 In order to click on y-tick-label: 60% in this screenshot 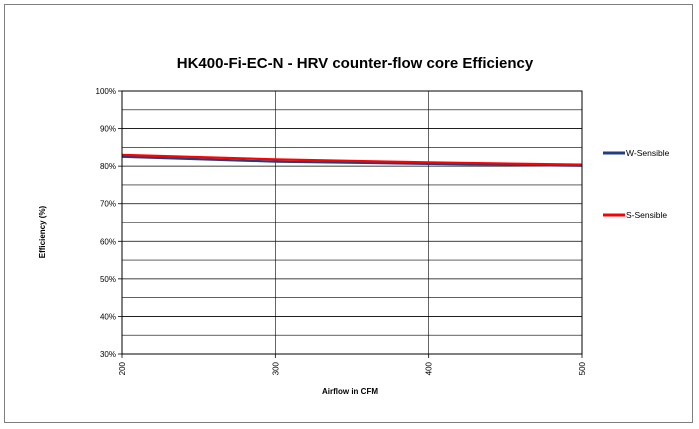, I will do `click(108, 241)`.